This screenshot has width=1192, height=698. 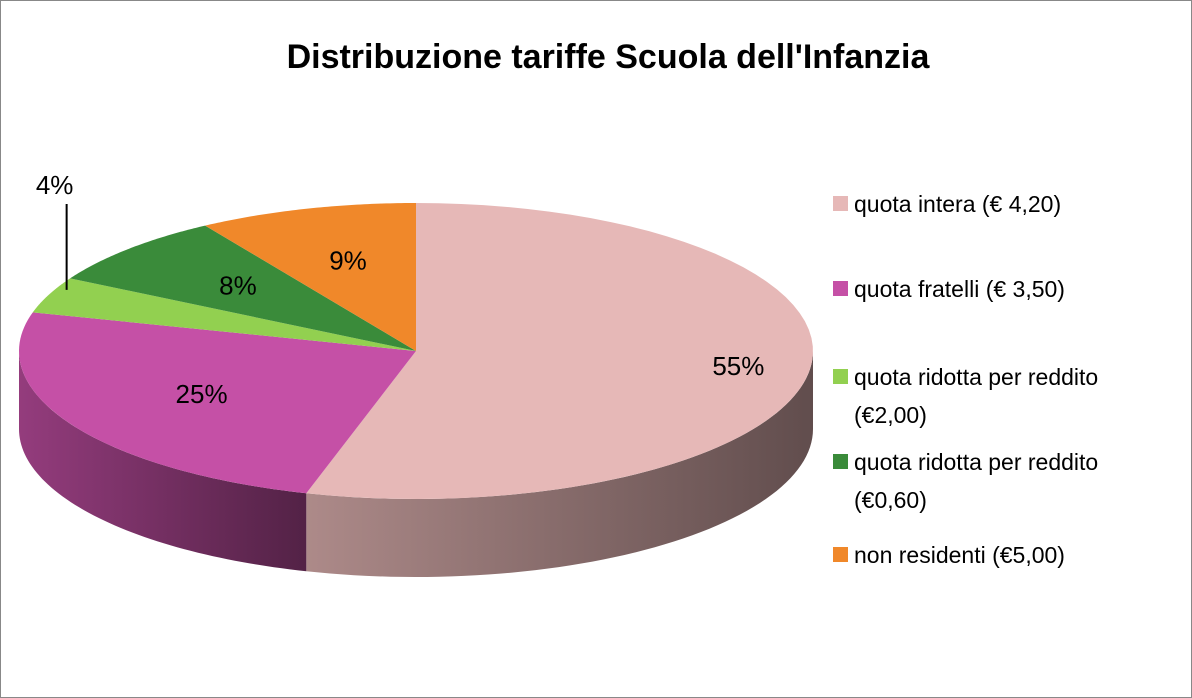 I want to click on legend-label: quota ridotta per reddito (€2,00), so click(x=976, y=396).